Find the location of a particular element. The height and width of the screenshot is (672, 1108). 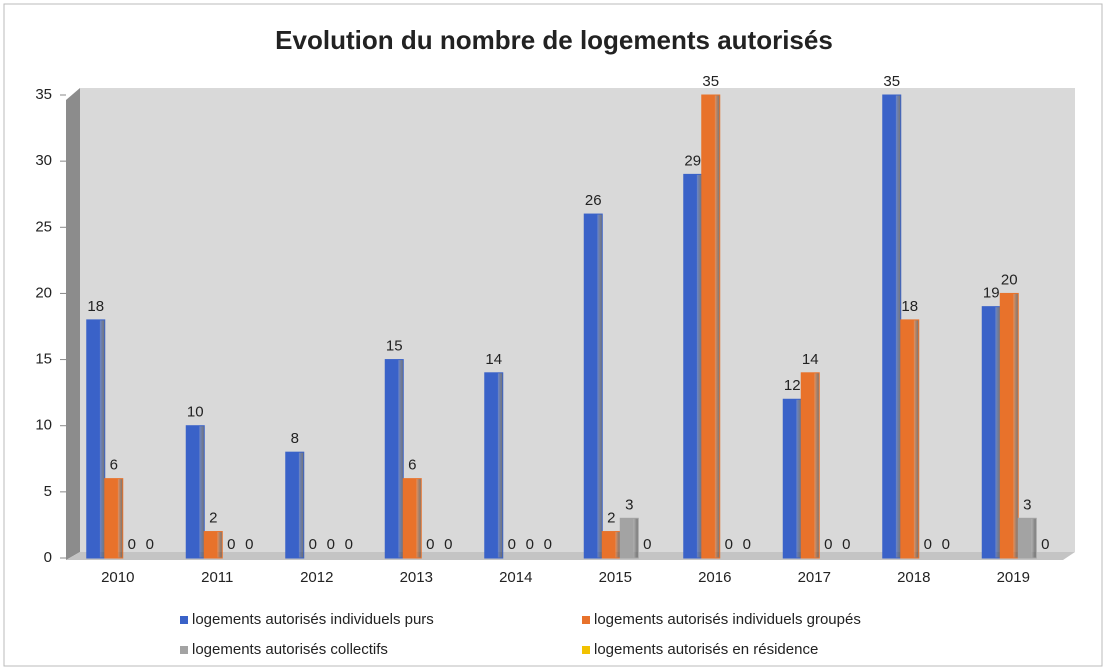

value-label: 19 is located at coordinates (991, 293).